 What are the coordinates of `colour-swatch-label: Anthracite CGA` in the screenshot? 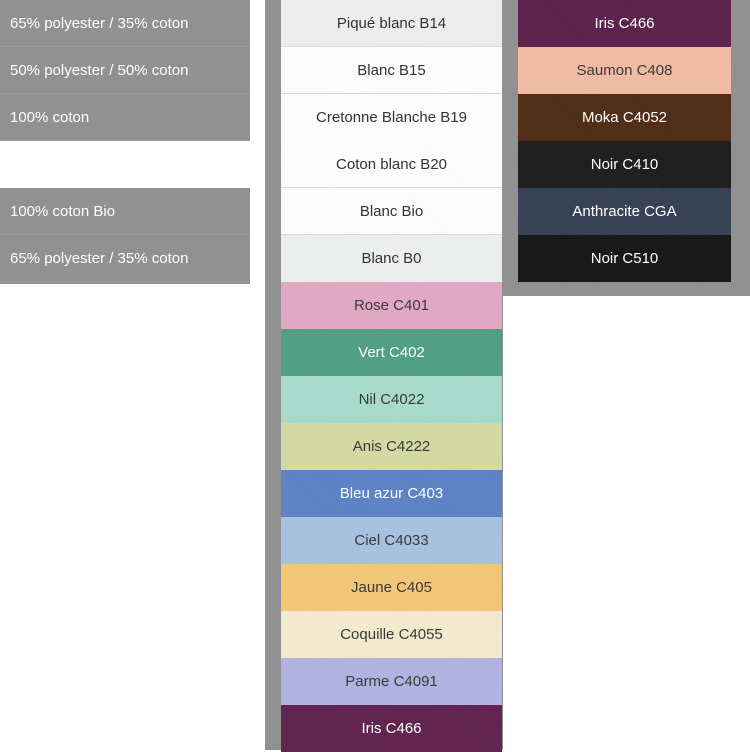 It's located at (624, 211).